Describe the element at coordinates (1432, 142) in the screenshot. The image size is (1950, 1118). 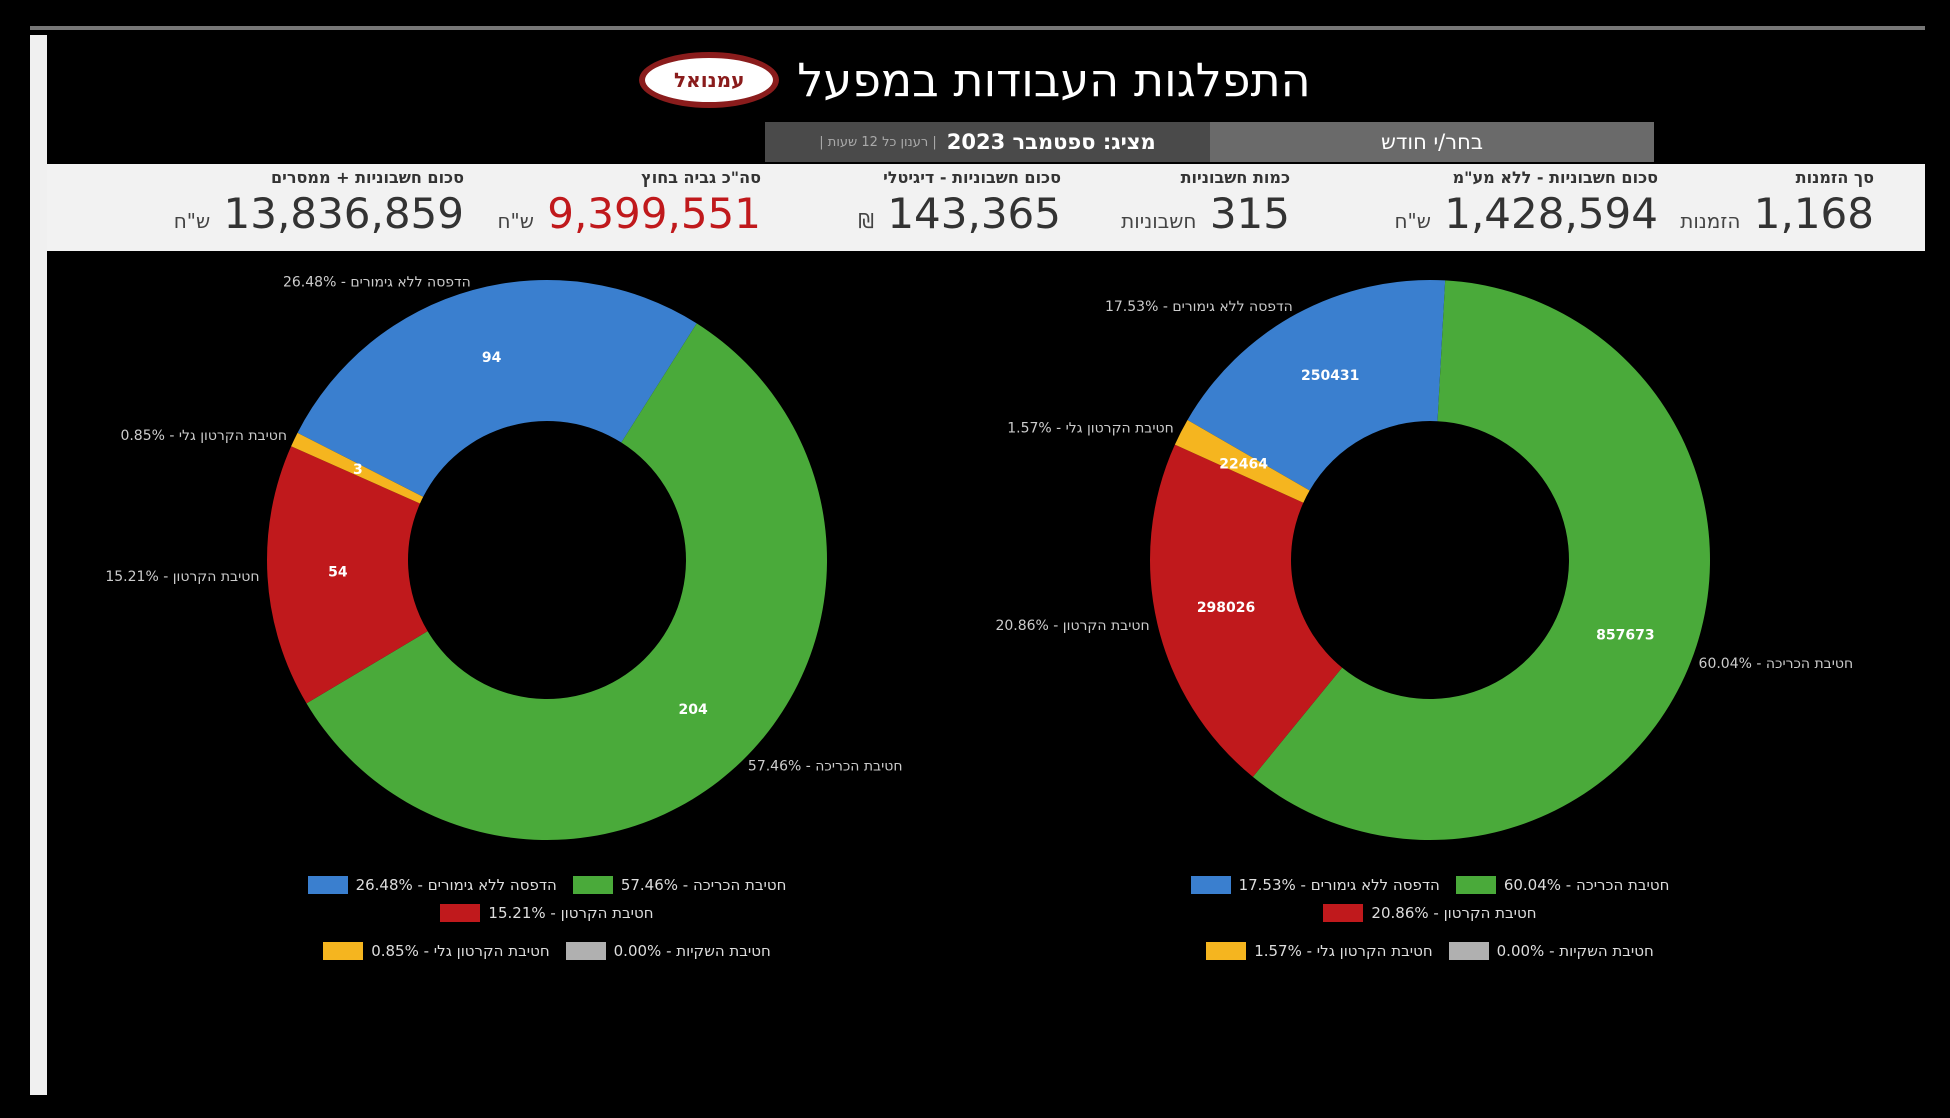
I see `choose-month-button: בחר/י חודש` at that location.